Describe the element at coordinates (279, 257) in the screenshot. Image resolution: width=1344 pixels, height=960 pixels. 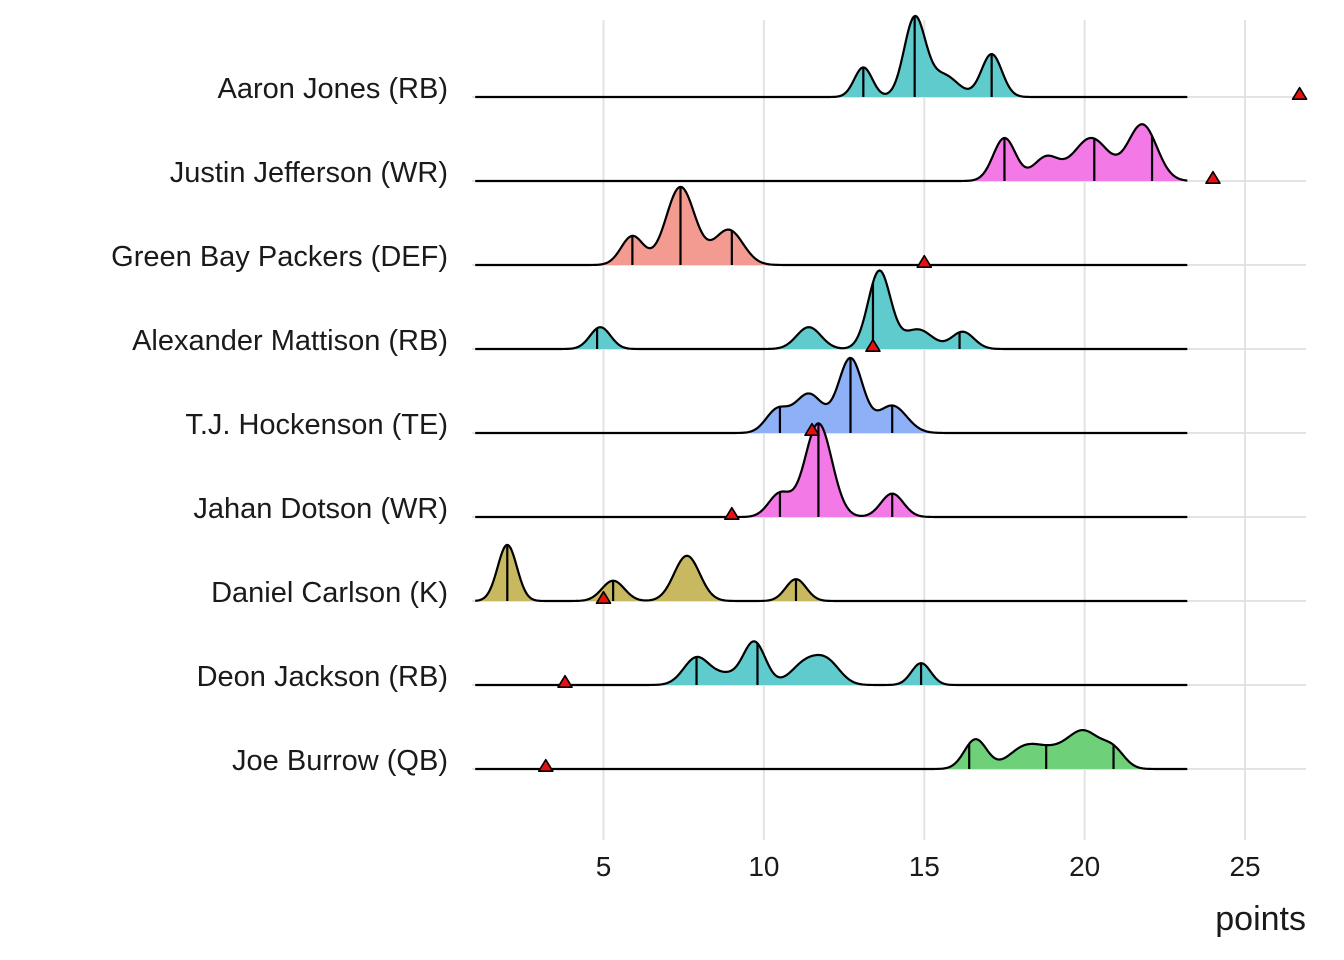
I see `row-label: Green Bay Packers (DEF)` at that location.